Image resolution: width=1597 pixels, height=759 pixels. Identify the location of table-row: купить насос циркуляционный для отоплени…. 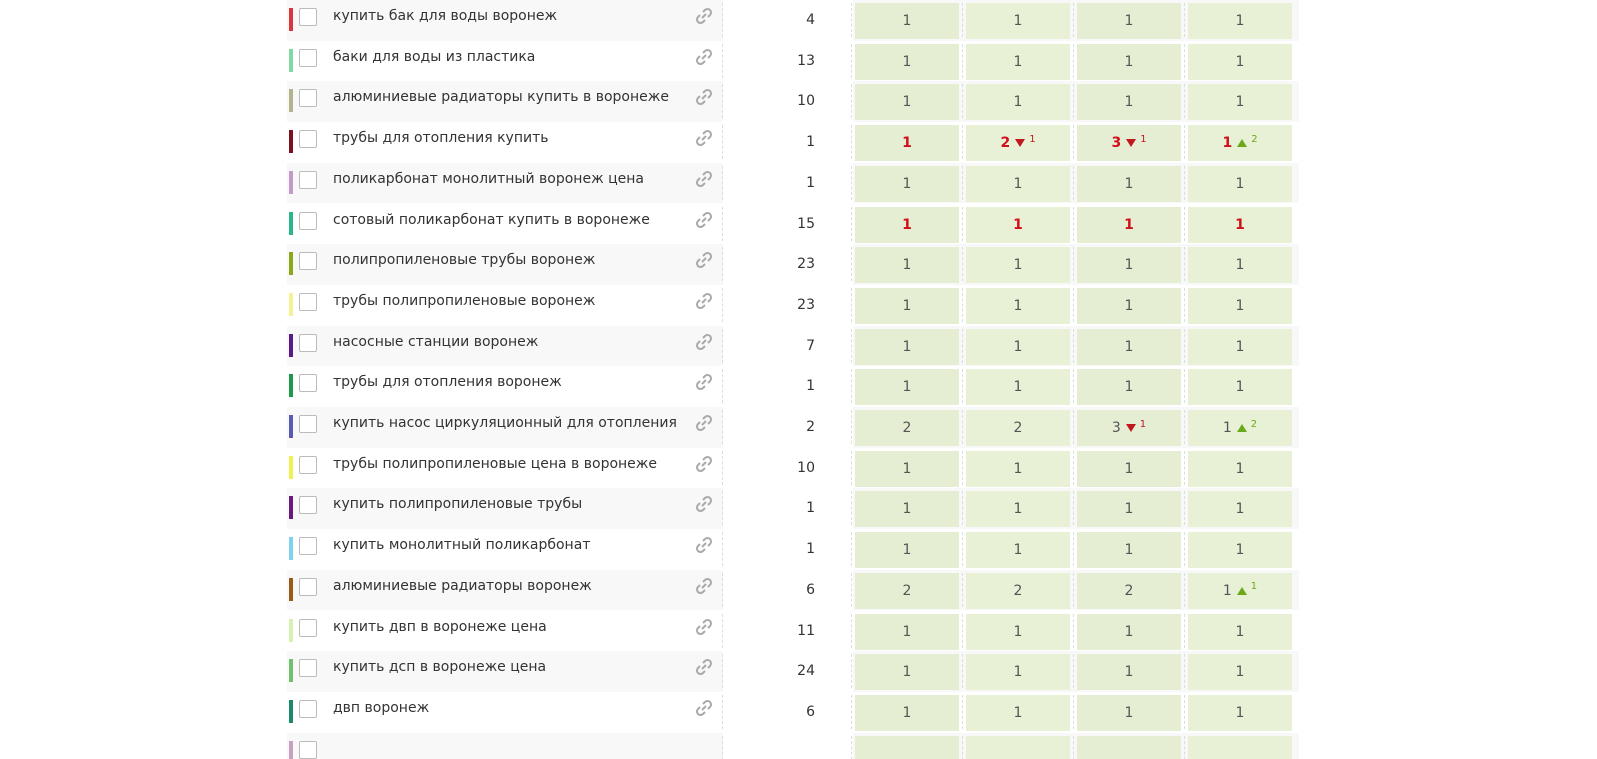
(793, 427).